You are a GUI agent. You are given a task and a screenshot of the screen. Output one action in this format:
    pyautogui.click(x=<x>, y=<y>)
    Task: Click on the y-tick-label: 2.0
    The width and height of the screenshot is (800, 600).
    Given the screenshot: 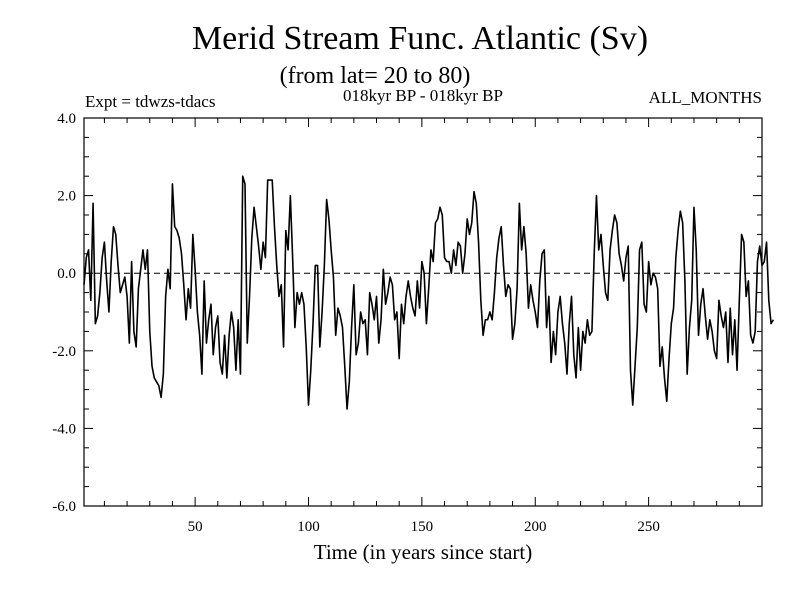 What is the action you would take?
    pyautogui.click(x=66, y=197)
    